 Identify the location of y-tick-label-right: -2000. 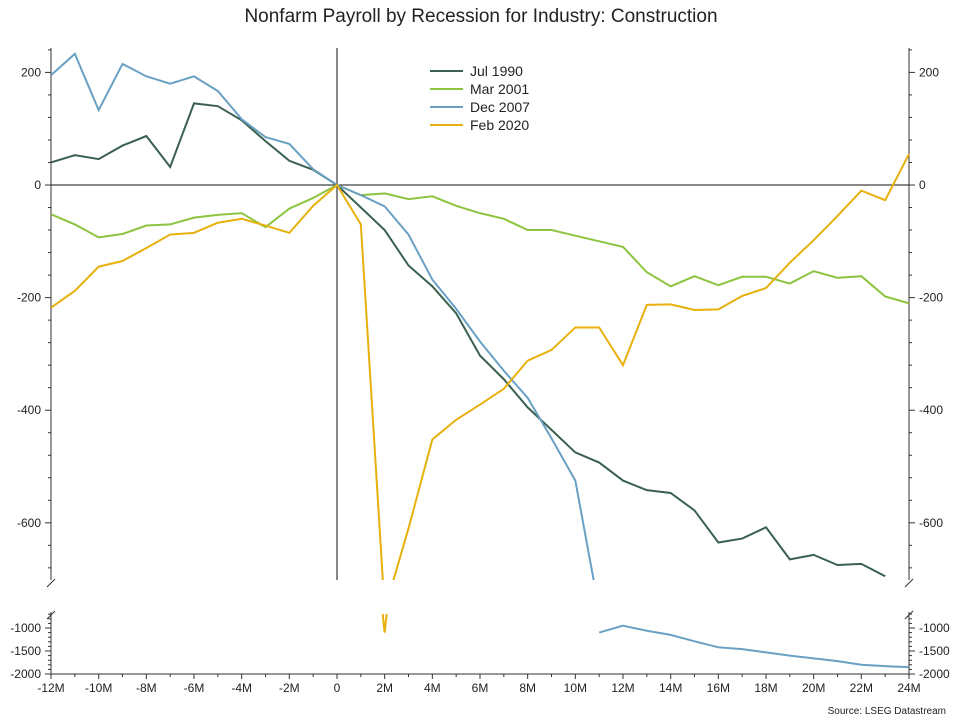
(934, 674).